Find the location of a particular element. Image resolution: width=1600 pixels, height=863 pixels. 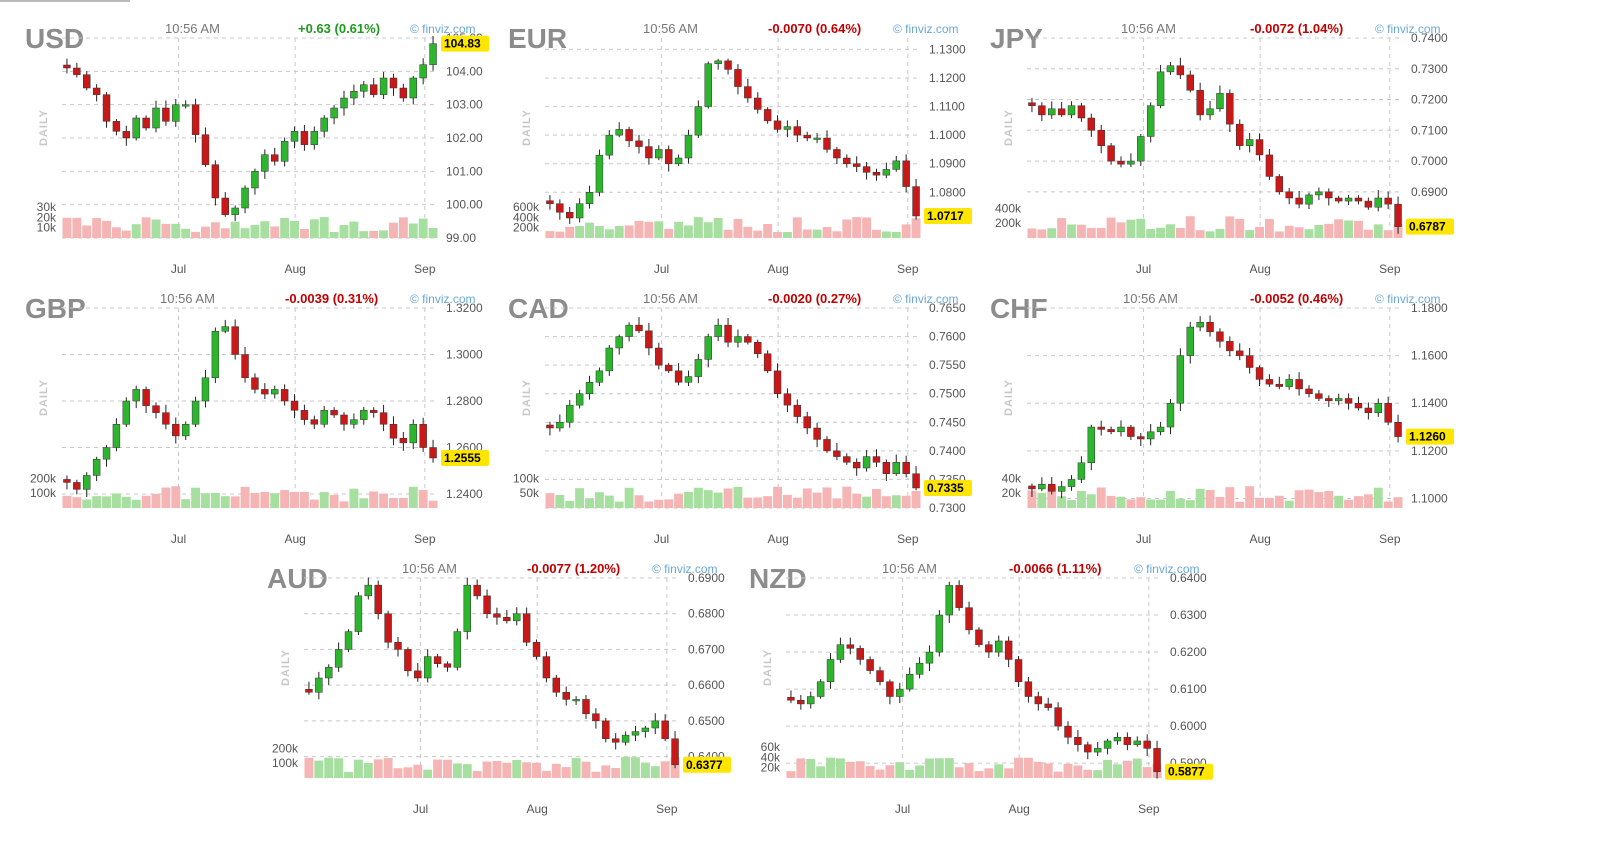

period-label: DAILY is located at coordinates (286, 667).